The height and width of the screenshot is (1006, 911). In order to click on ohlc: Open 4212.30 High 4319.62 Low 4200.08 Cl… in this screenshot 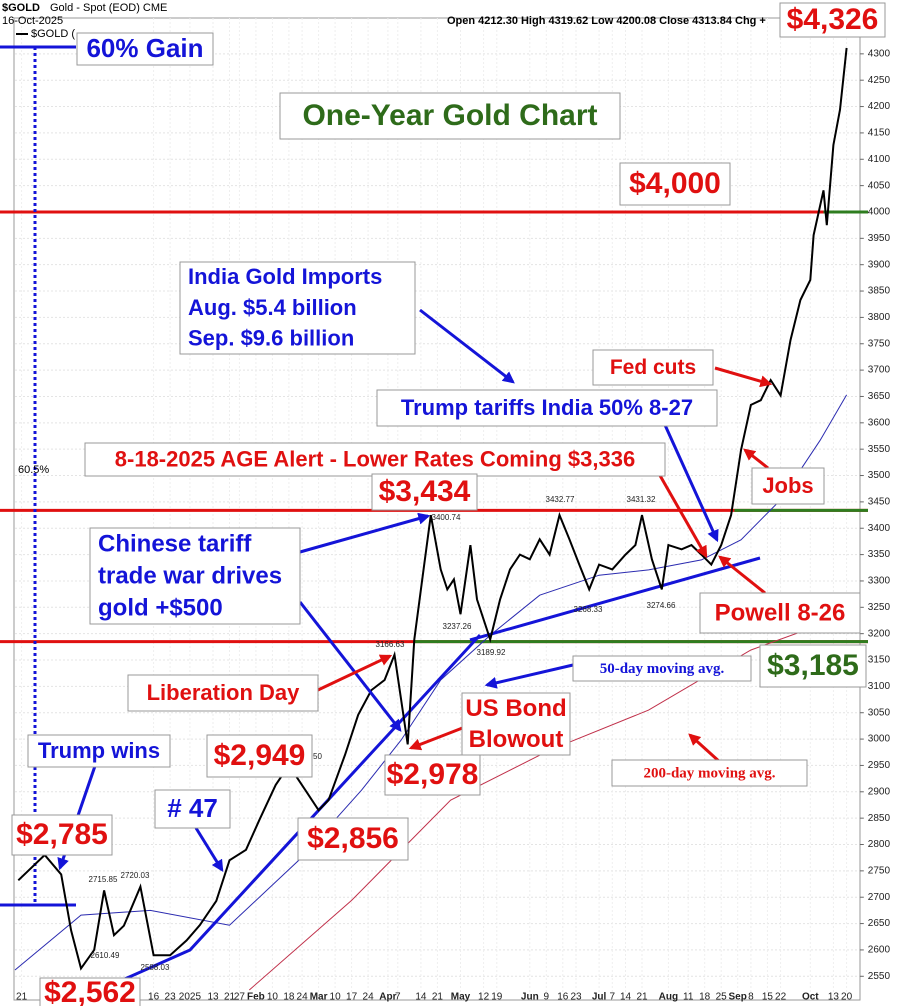, I will do `click(606, 21)`.